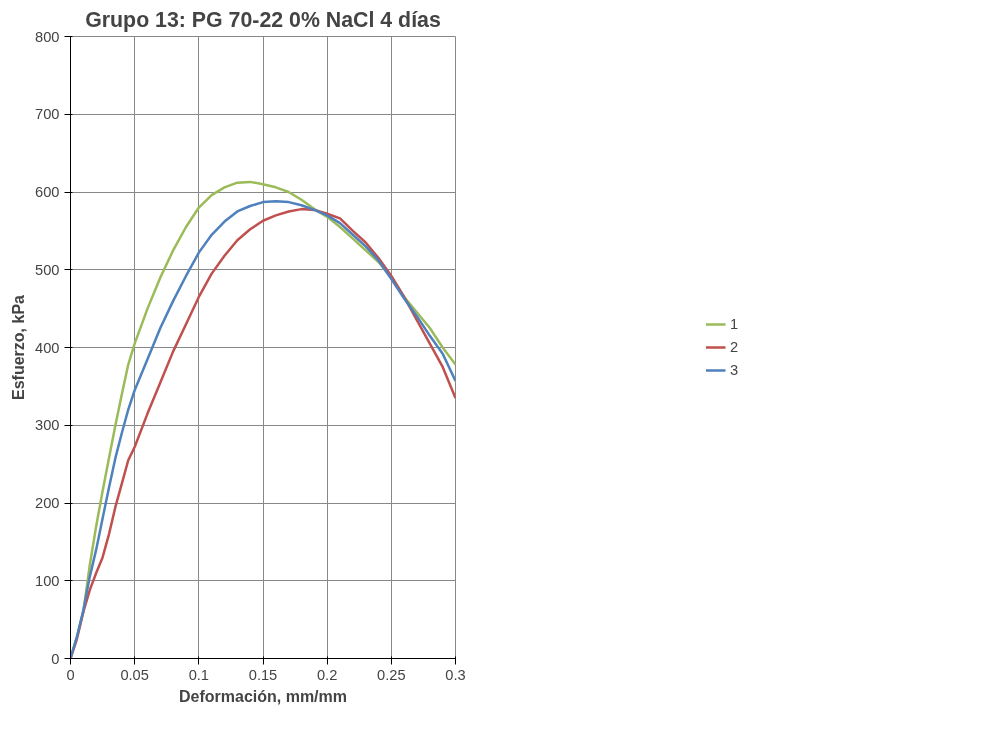 The image size is (1008, 736). Describe the element at coordinates (735, 347) in the screenshot. I see `legend-label: 2` at that location.